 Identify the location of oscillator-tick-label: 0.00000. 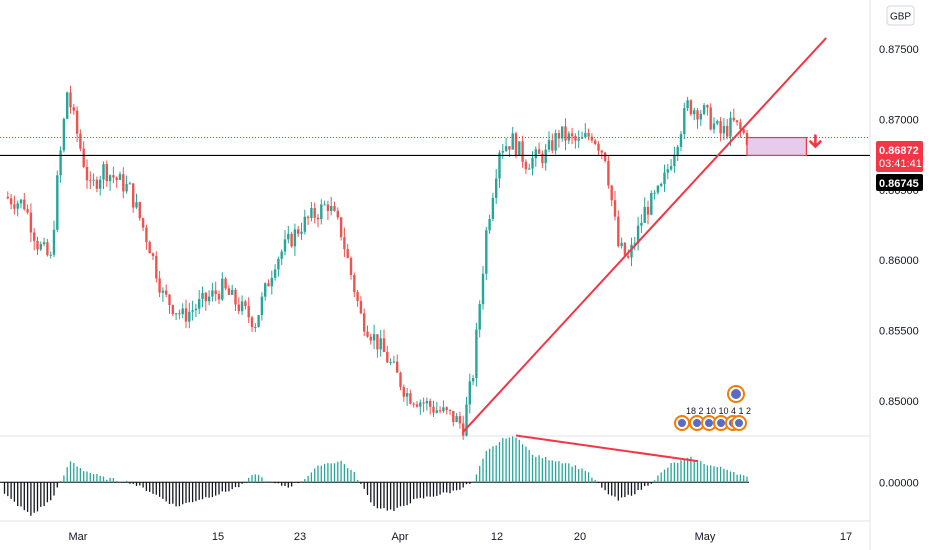
(899, 483).